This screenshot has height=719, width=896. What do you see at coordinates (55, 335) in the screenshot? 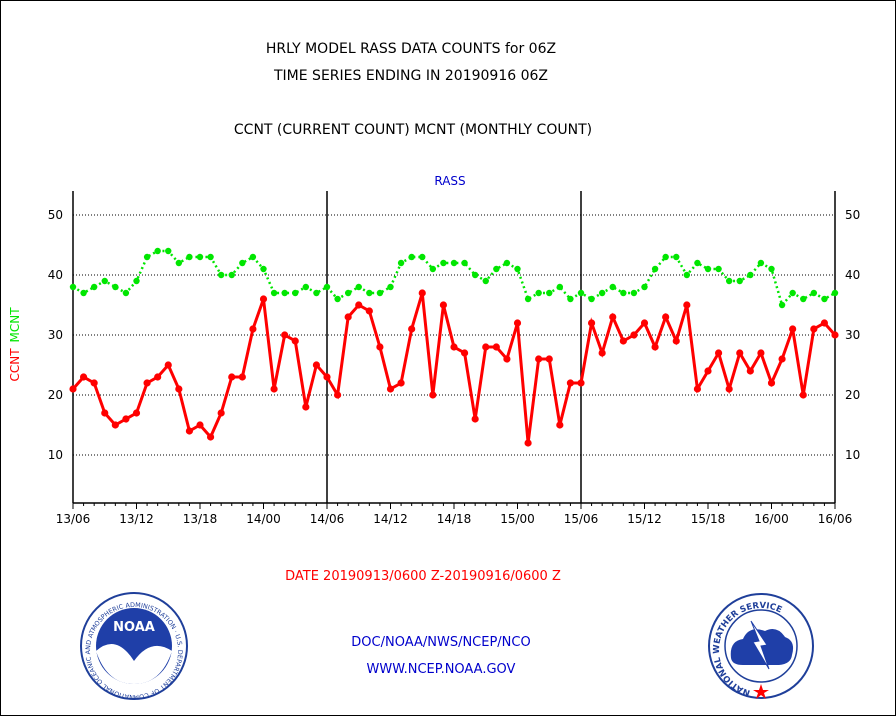
I see `y-tick-label-left: 30` at bounding box center [55, 335].